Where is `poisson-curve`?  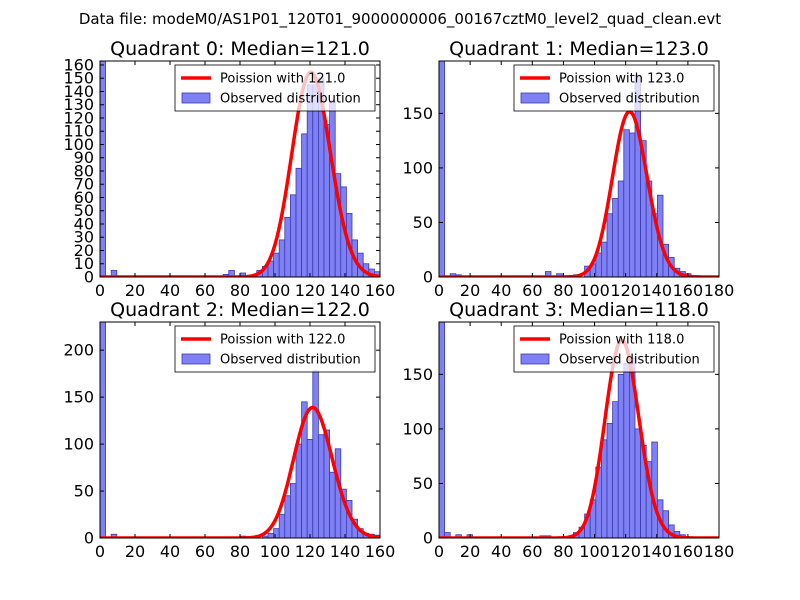
poisson-curve is located at coordinates (579, 438).